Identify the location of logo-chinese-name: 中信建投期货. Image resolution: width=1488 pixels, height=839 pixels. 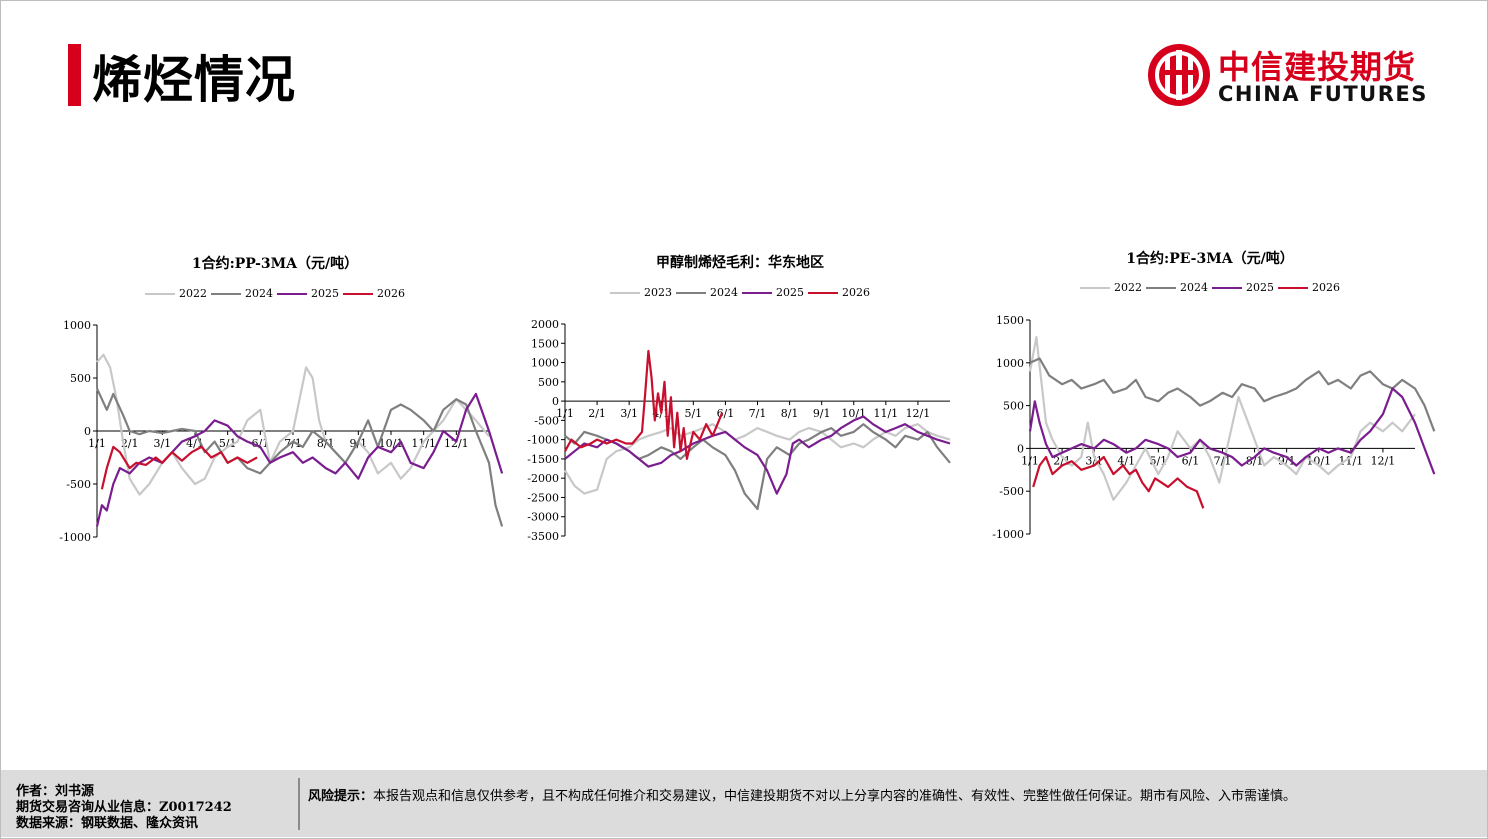
(1317, 67).